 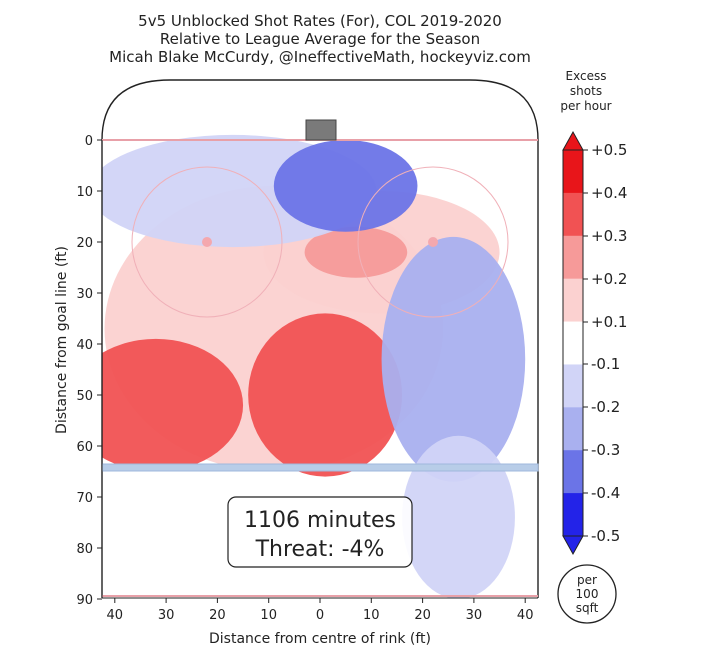 I want to click on y-axis-label: Distance from goal line (ft), so click(x=62, y=340).